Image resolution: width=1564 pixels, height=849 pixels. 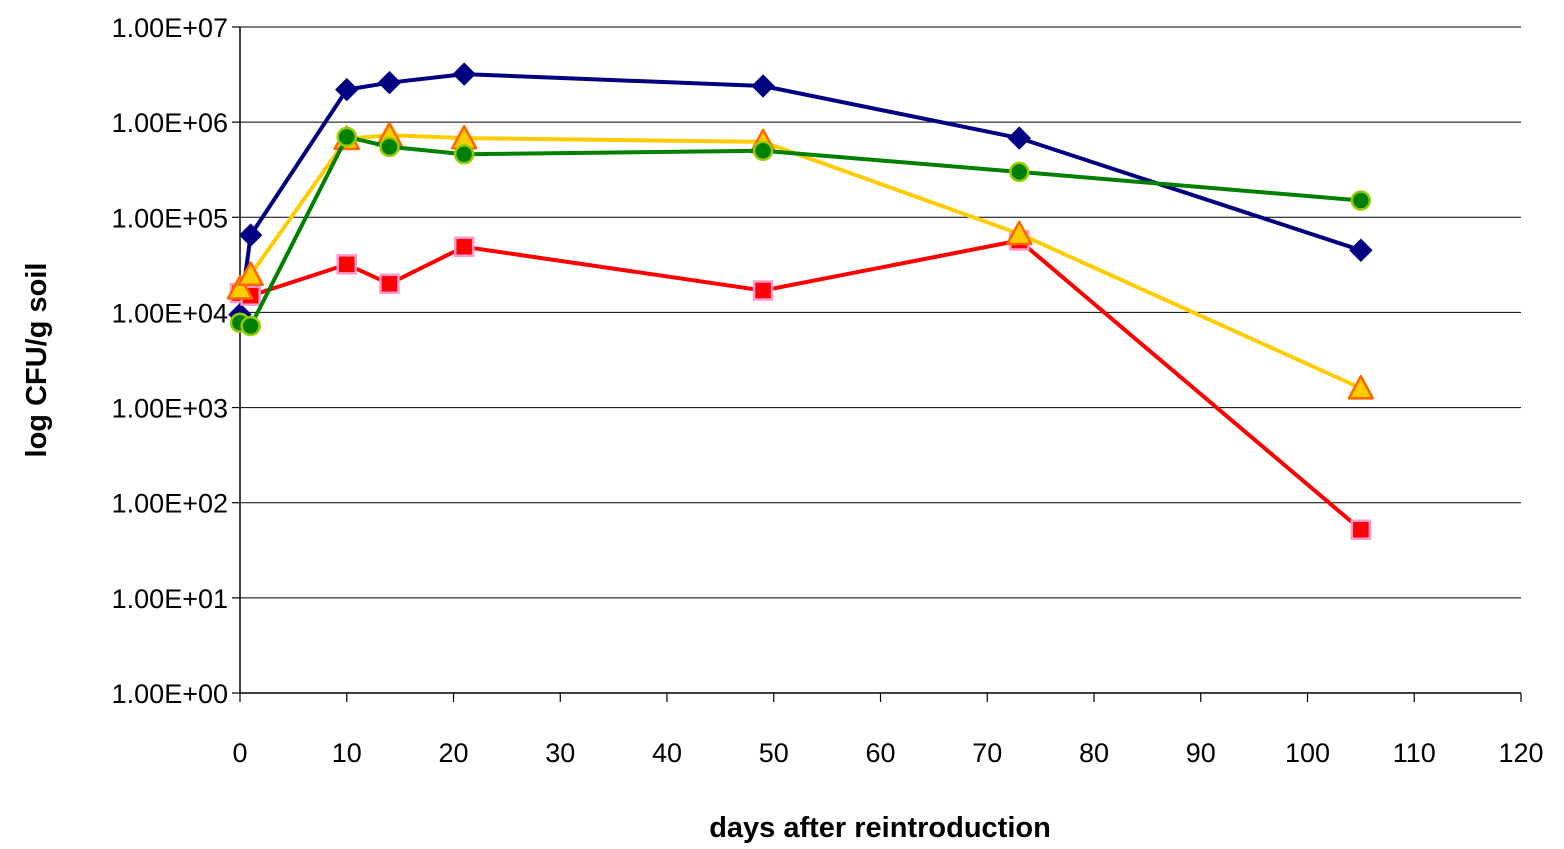 I want to click on y-tick-label: 1.00E+02, so click(x=170, y=504).